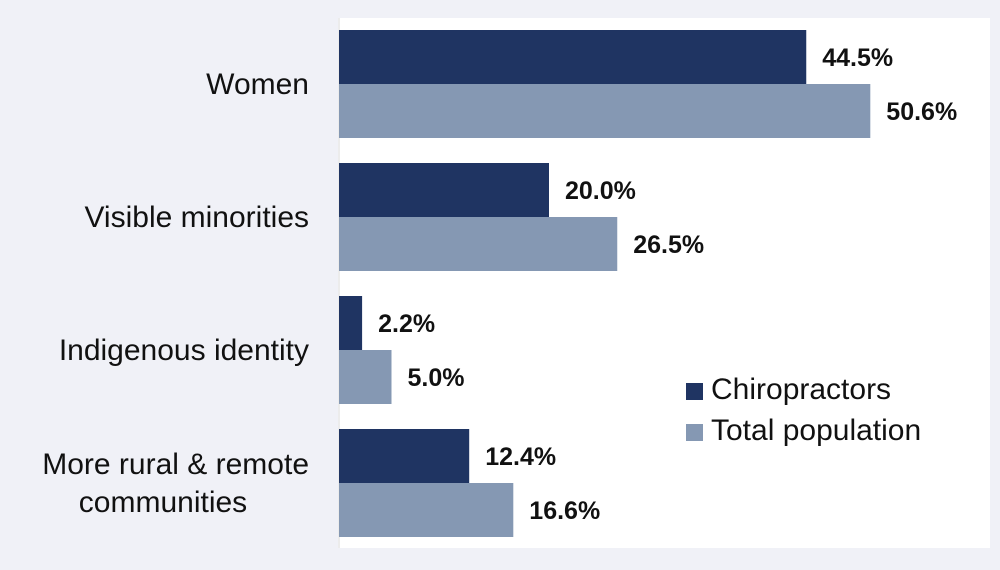 The width and height of the screenshot is (1000, 570). I want to click on data-label: 2.2%, so click(406, 324).